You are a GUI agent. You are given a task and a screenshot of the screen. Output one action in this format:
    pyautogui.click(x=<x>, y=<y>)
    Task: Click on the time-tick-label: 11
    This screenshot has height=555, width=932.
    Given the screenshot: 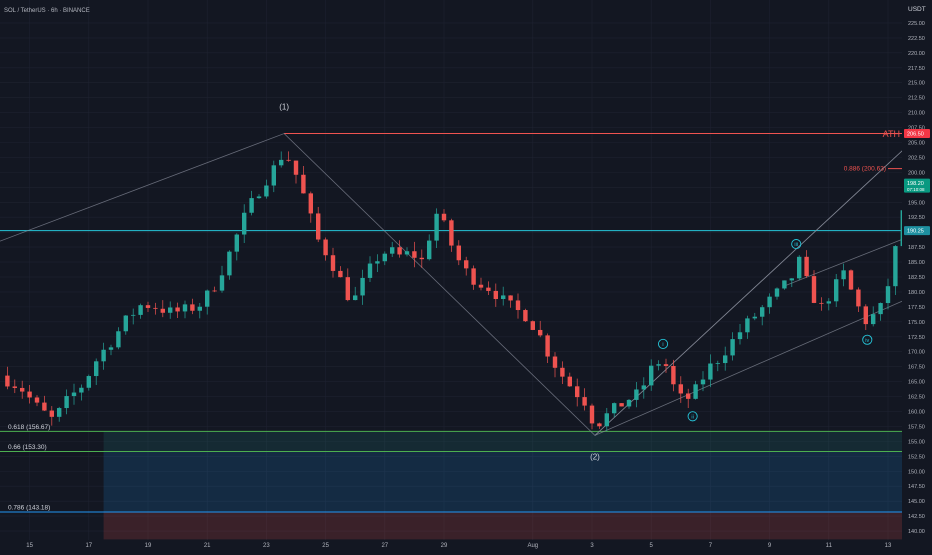 What is the action you would take?
    pyautogui.click(x=829, y=546)
    